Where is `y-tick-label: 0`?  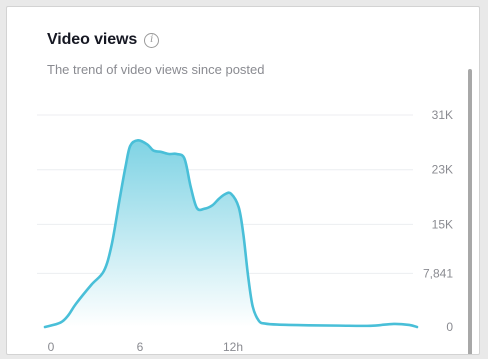 y-tick-label: 0 is located at coordinates (449, 327).